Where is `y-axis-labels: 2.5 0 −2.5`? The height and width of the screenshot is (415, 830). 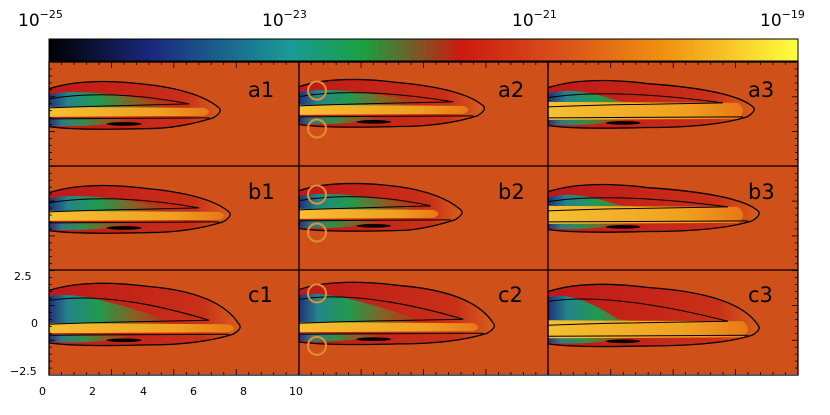
y-axis-labels: 2.5 0 −2.5 is located at coordinates (24, 324).